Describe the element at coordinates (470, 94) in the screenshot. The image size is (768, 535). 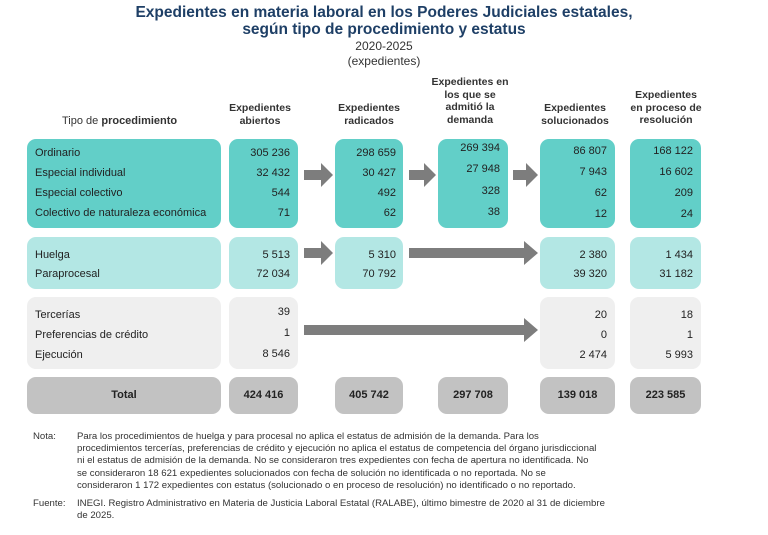
I see `col-header-admitio-line: los que se` at that location.